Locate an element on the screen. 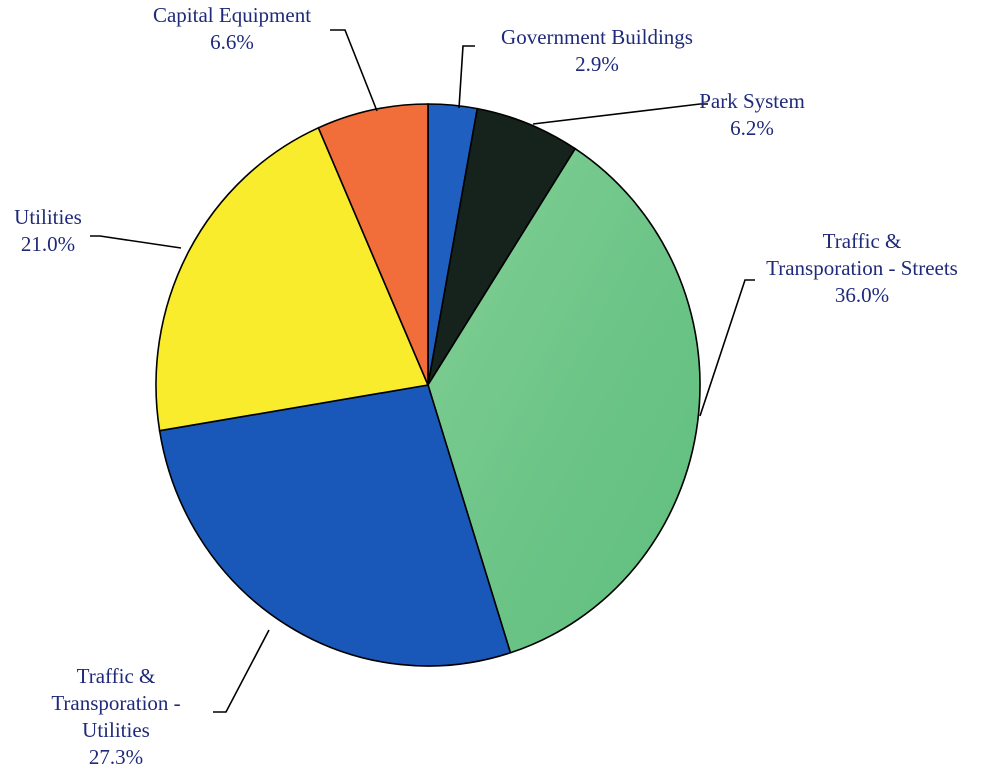 The width and height of the screenshot is (1005, 780). slice-name-park-system: Park System is located at coordinates (752, 101).